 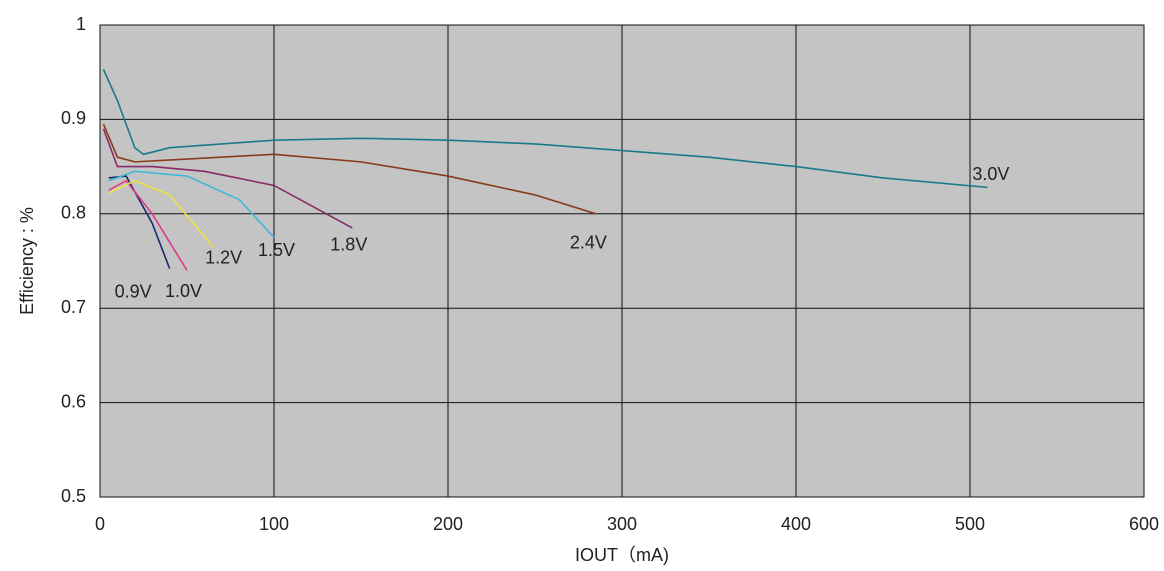 I want to click on y-axis-label: Efficiency : %, so click(x=27, y=261).